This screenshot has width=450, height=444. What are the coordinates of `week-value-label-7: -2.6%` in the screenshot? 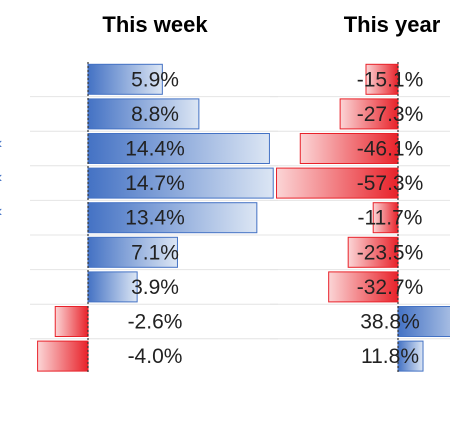 It's located at (155, 322).